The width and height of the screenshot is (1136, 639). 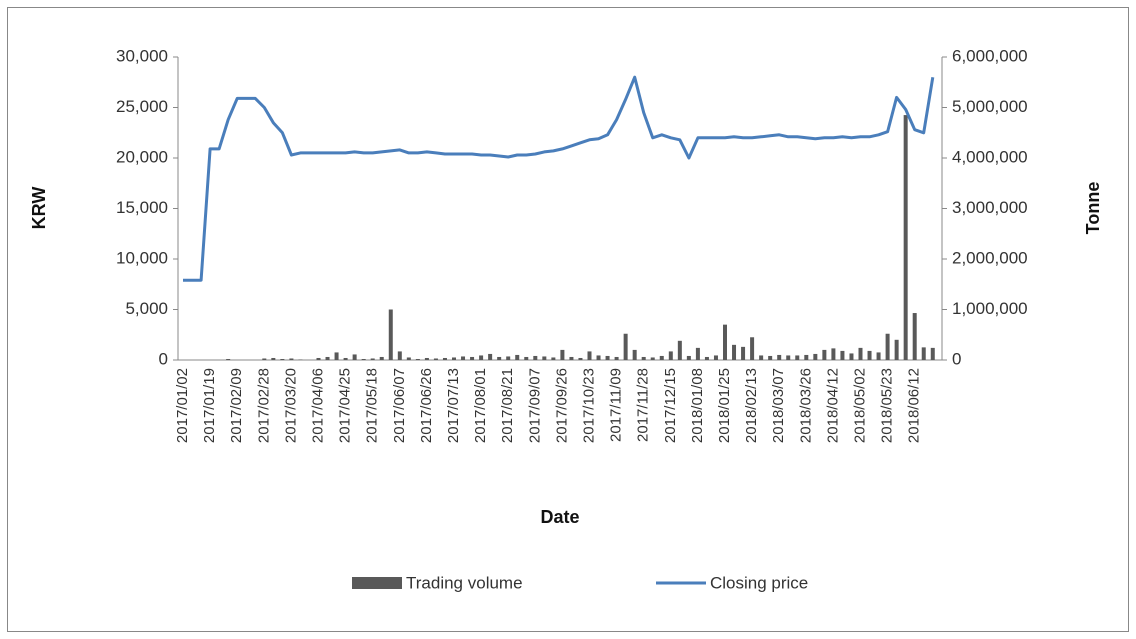 I want to click on y-tick-label: 15,000, so click(x=142, y=207).